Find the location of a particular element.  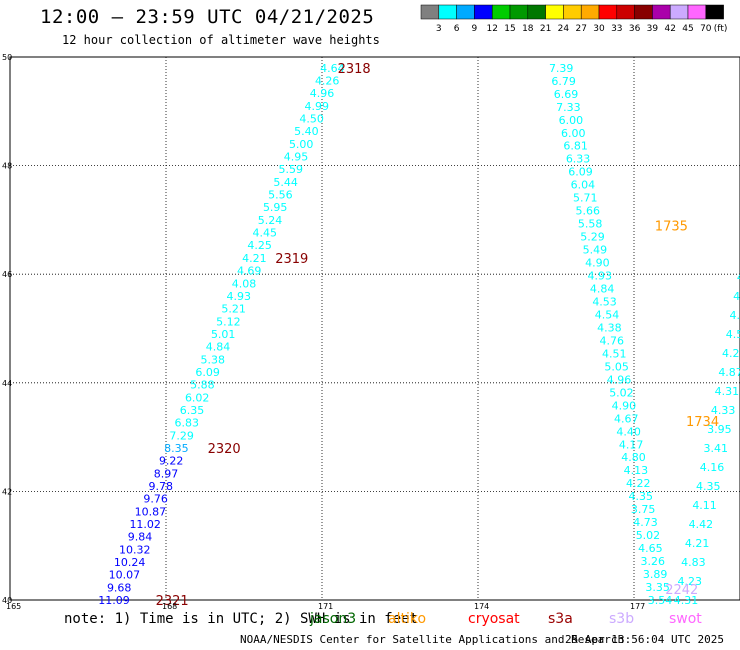

wave-height-value: 6.35 is located at coordinates (192, 410).